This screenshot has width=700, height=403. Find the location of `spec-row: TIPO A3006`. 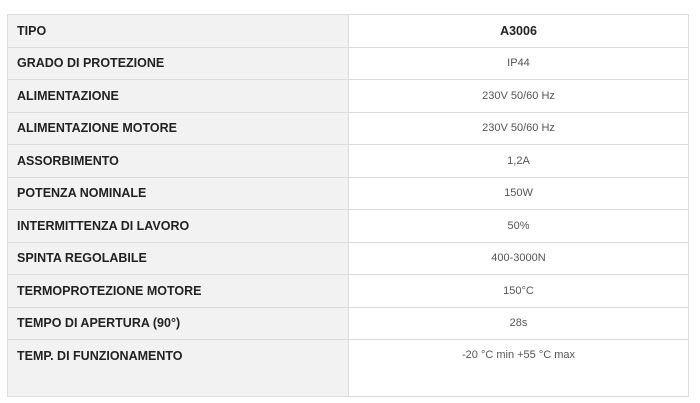

spec-row: TIPO A3006 is located at coordinates (348, 31).